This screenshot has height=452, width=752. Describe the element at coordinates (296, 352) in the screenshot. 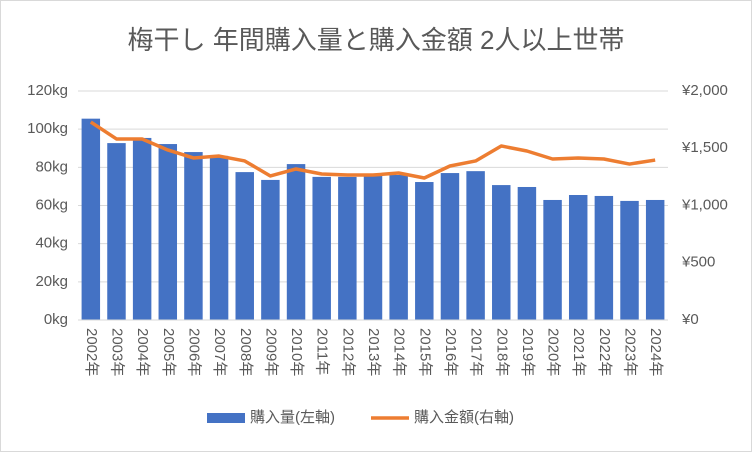

I see `x-tick-label: 2010年` at that location.